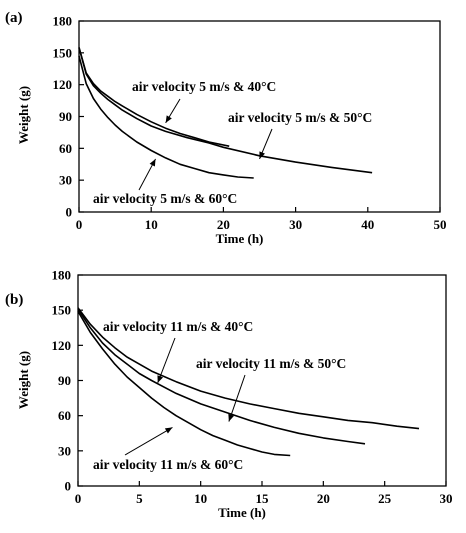 Image resolution: width=466 pixels, height=533 pixels. I want to click on x-tick-label: 15, so click(263, 498).